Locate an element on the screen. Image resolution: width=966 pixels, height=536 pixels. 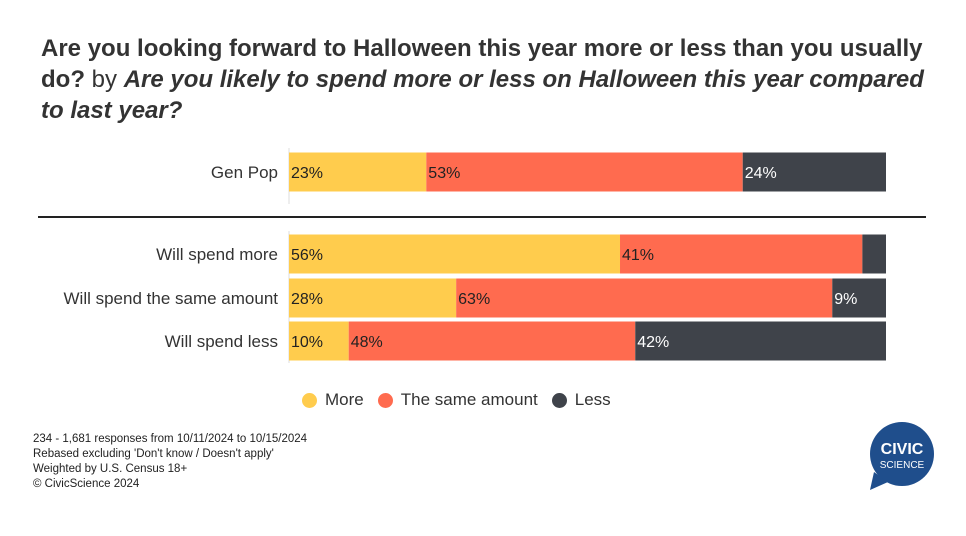
bar-the-same-amount-will-spend-more is located at coordinates (741, 254).